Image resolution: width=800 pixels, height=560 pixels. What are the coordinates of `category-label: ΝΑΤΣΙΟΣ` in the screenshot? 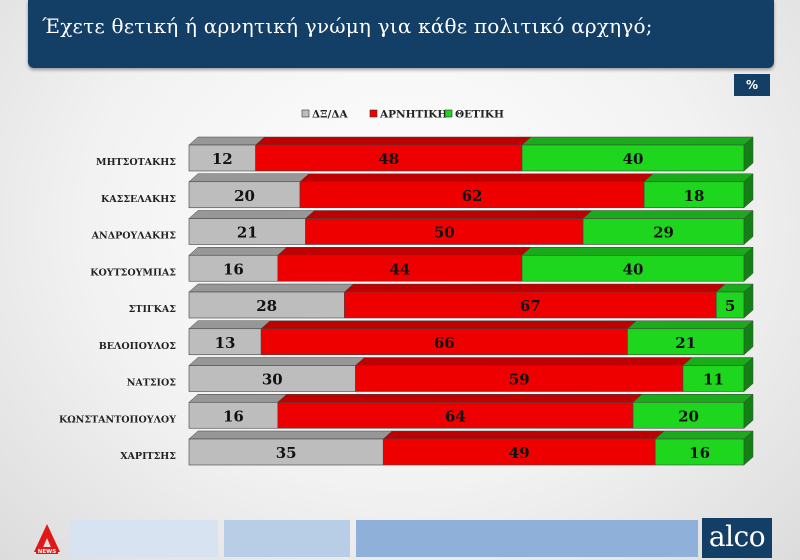 It's located at (152, 383).